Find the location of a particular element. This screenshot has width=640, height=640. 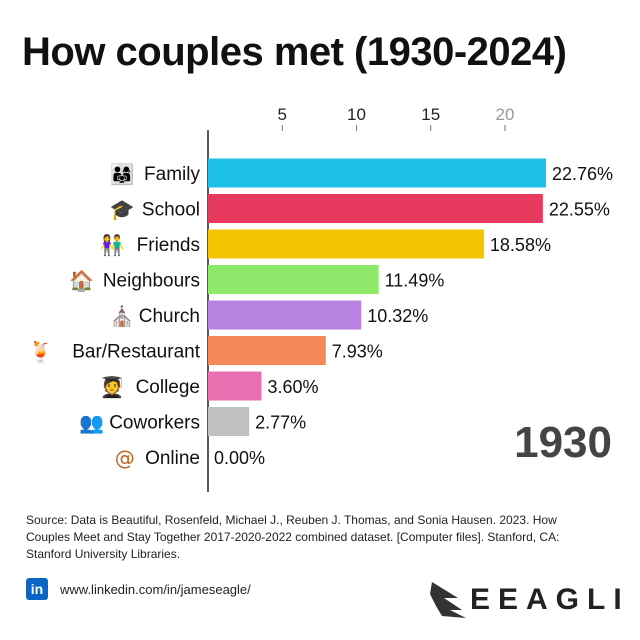

value-label: 2.77% is located at coordinates (280, 423).